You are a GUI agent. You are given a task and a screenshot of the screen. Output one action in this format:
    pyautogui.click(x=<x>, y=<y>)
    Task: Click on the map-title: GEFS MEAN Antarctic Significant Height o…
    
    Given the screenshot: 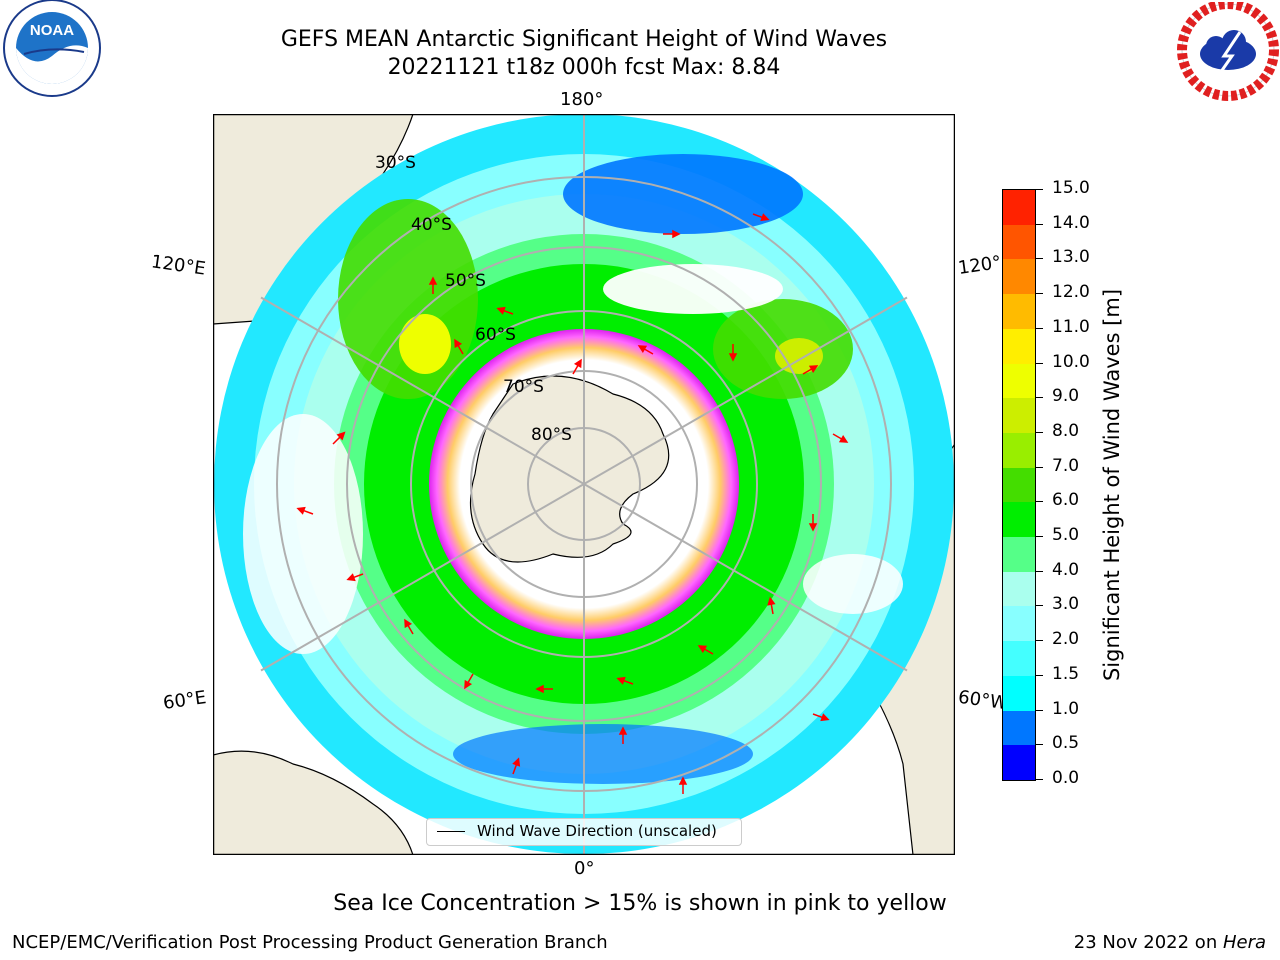 What is the action you would take?
    pyautogui.click(x=584, y=39)
    